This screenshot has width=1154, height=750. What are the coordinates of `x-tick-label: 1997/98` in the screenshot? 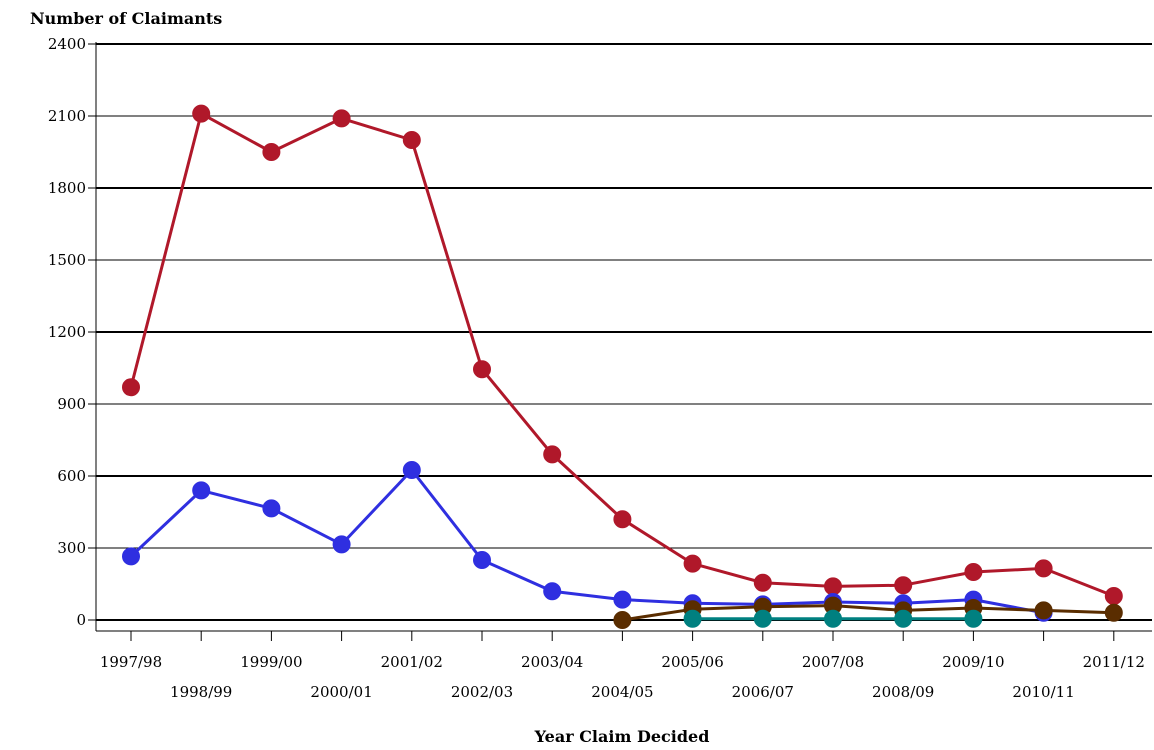 It's located at (131, 662).